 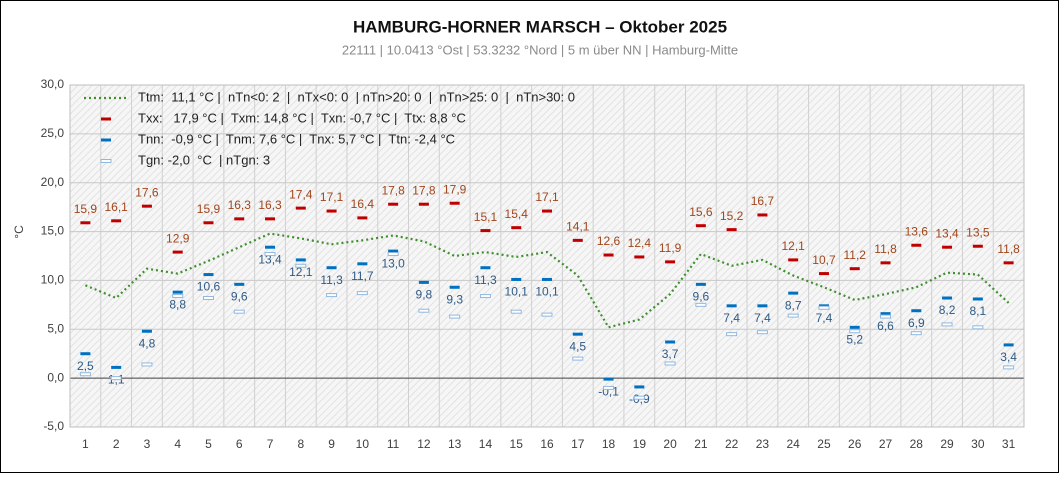 I want to click on data-label: 16,3, so click(x=270, y=205).